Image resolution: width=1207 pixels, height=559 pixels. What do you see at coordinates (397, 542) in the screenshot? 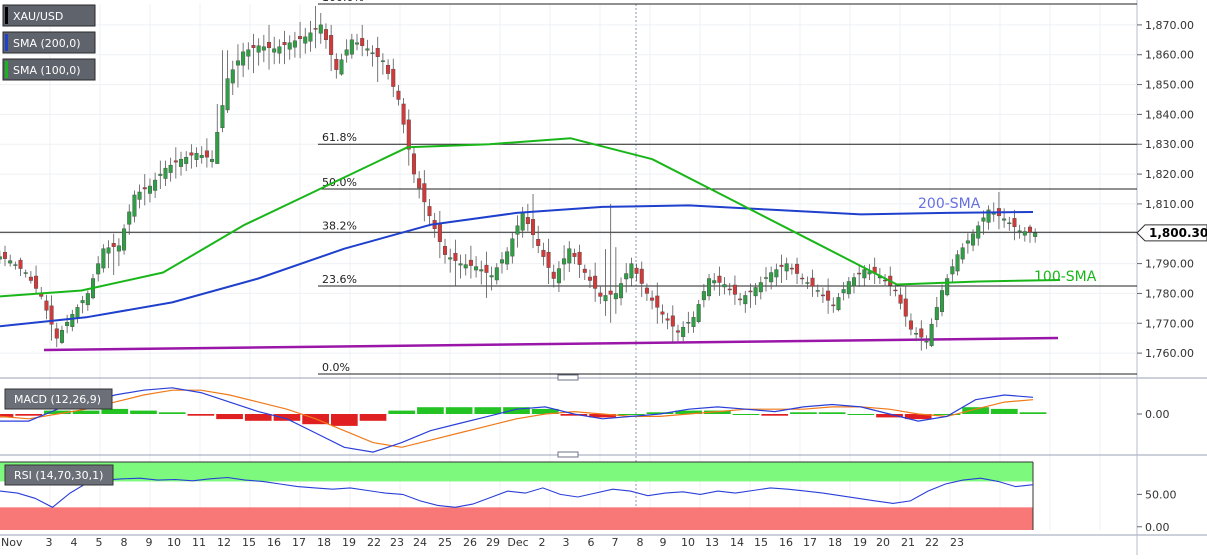
I see `x-axis-tick-label: 23` at bounding box center [397, 542].